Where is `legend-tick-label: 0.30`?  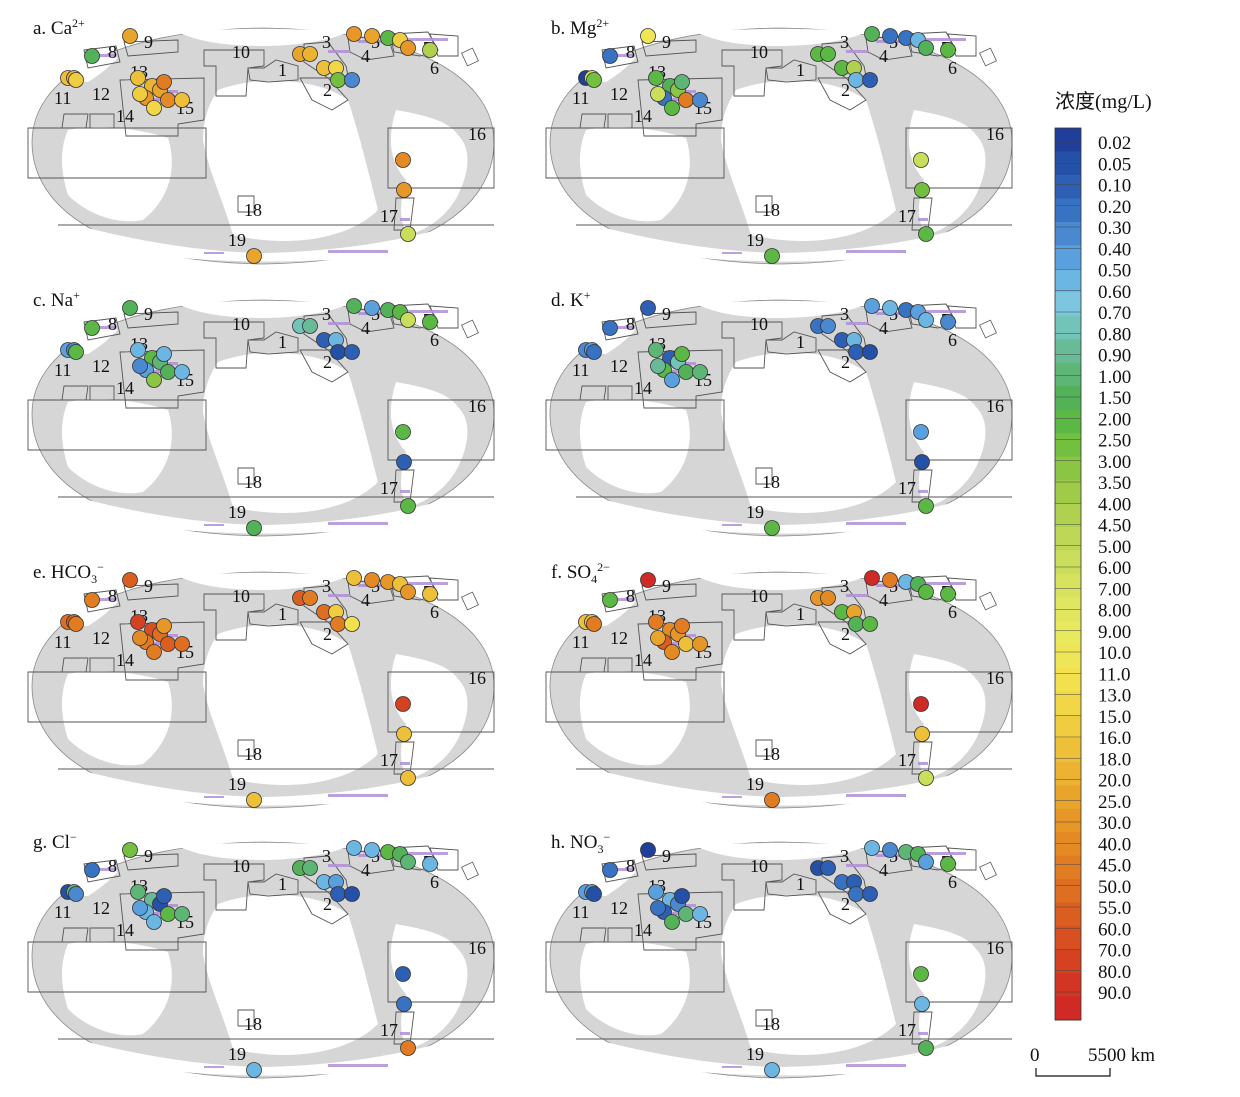
legend-tick-label: 0.30 is located at coordinates (1114, 228).